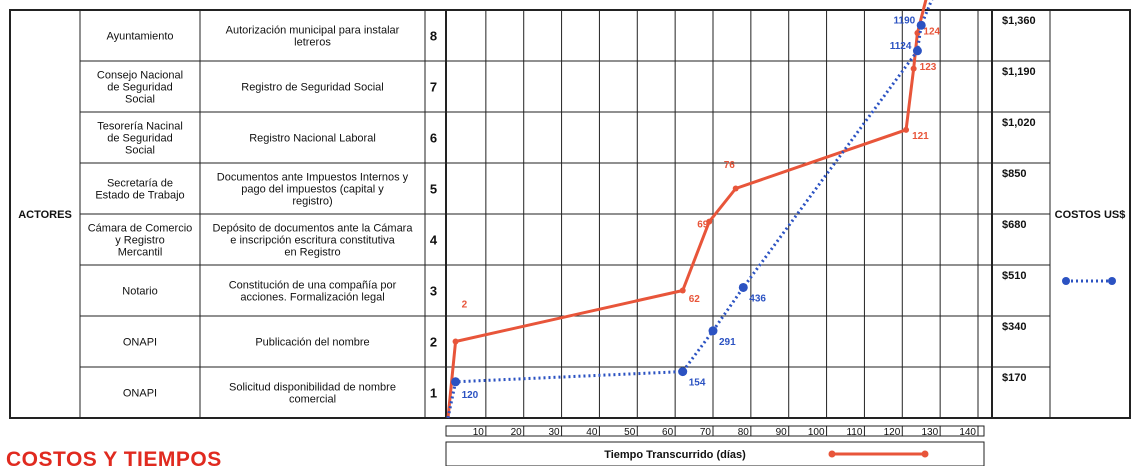  What do you see at coordinates (816, 432) in the screenshot?
I see `x-tick-label: 100` at bounding box center [816, 432].